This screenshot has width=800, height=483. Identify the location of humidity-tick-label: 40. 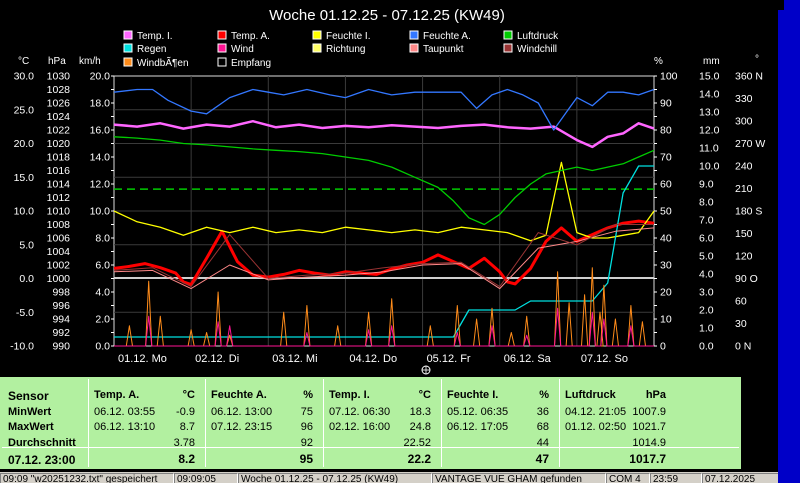
(666, 239).